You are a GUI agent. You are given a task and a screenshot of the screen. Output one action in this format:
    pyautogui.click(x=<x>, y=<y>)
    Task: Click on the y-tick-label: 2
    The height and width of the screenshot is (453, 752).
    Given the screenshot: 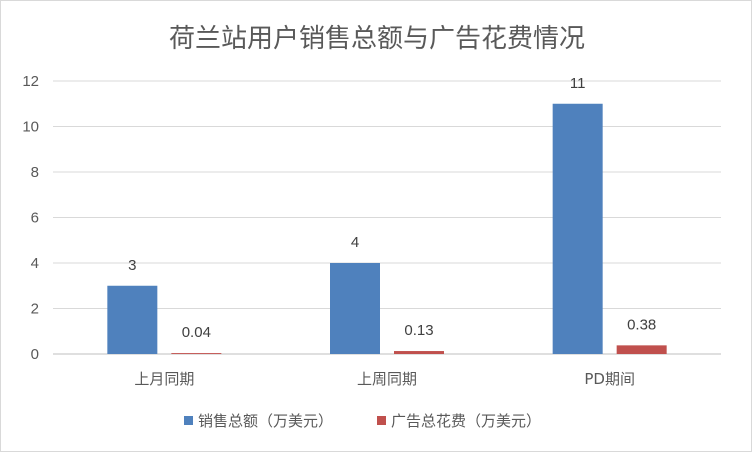 What is the action you would take?
    pyautogui.click(x=35, y=309)
    